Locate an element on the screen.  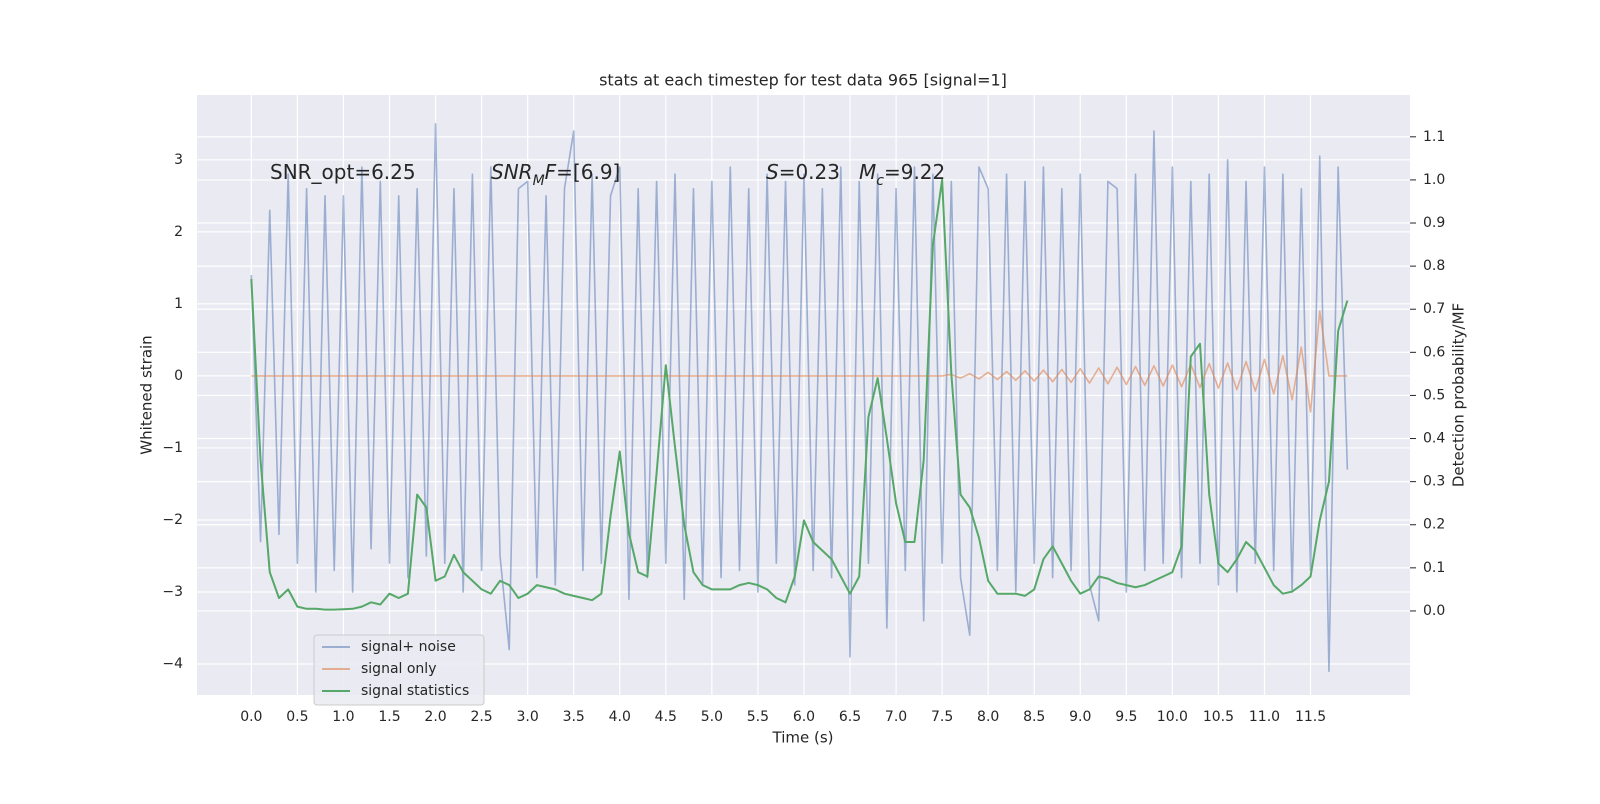
y-tick-label: −3 is located at coordinates (172, 592).